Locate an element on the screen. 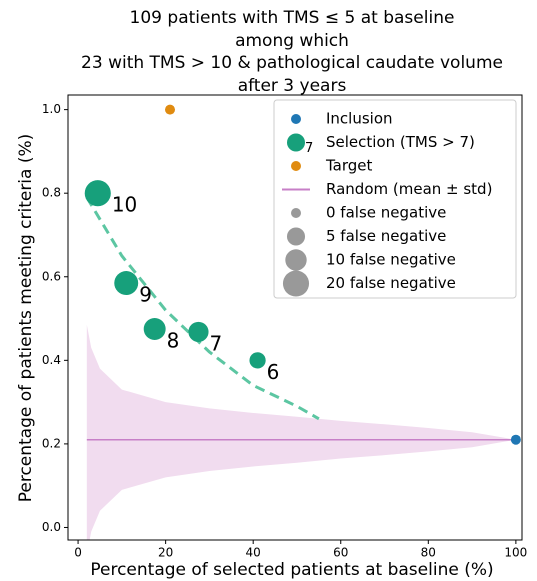 This screenshot has height=581, width=537. legend-label: 10 false negative is located at coordinates (391, 260).